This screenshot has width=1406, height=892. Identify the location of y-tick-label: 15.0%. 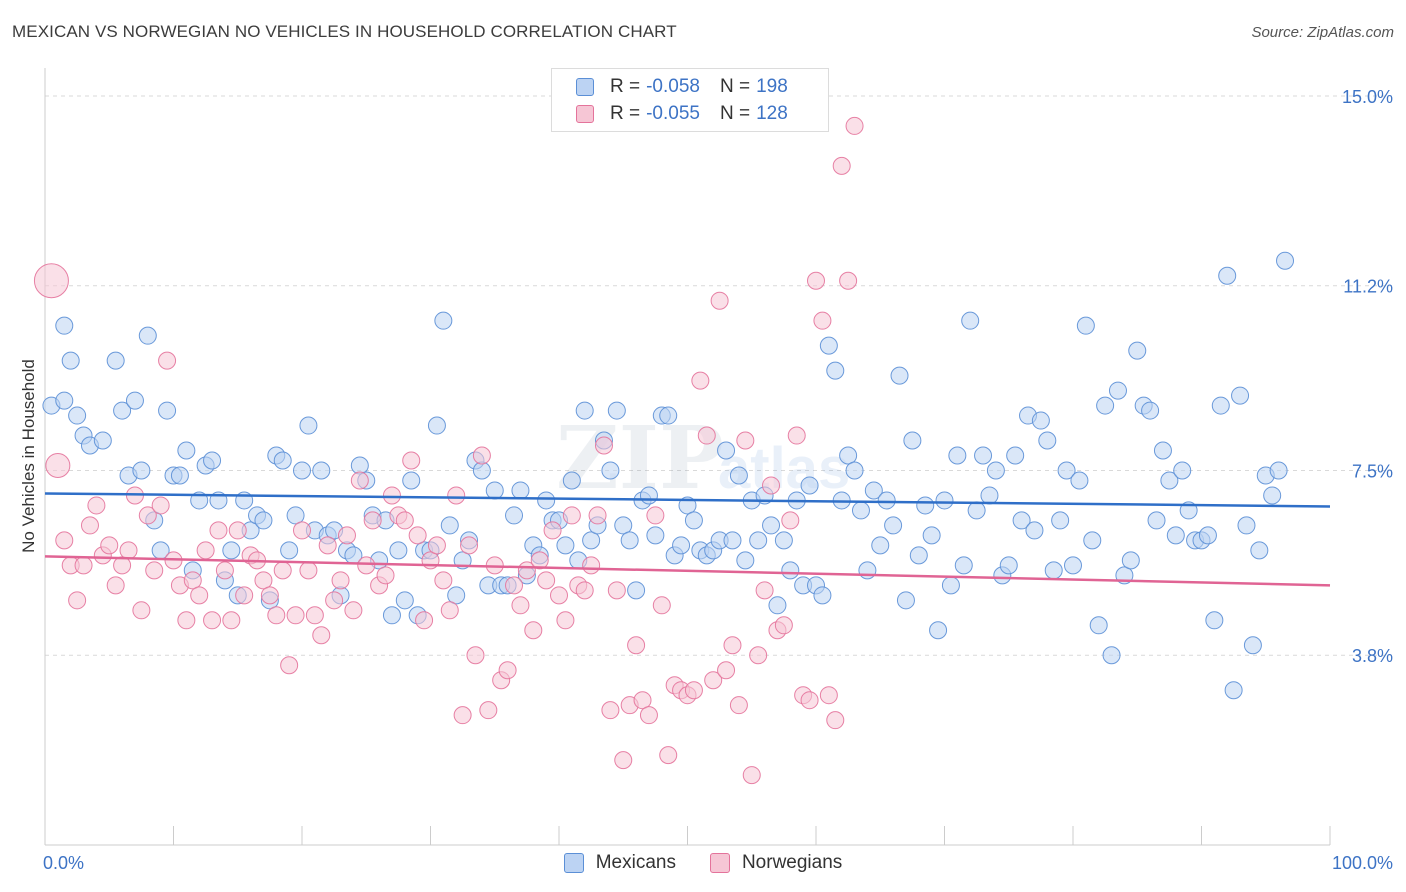
(1367, 97).